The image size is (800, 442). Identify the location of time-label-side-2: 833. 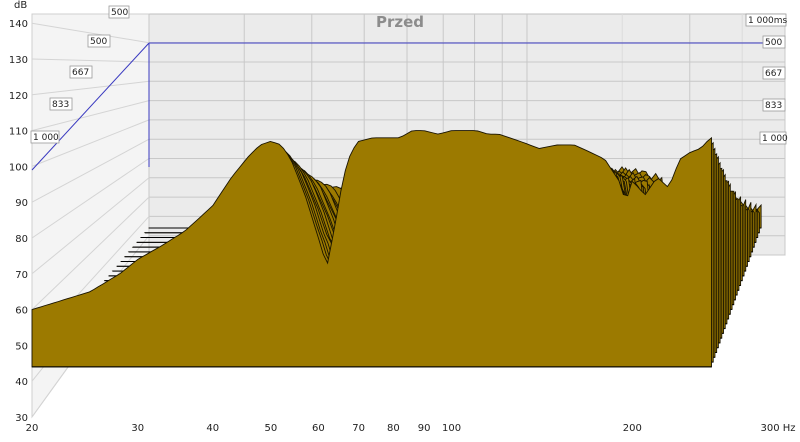
(60, 105).